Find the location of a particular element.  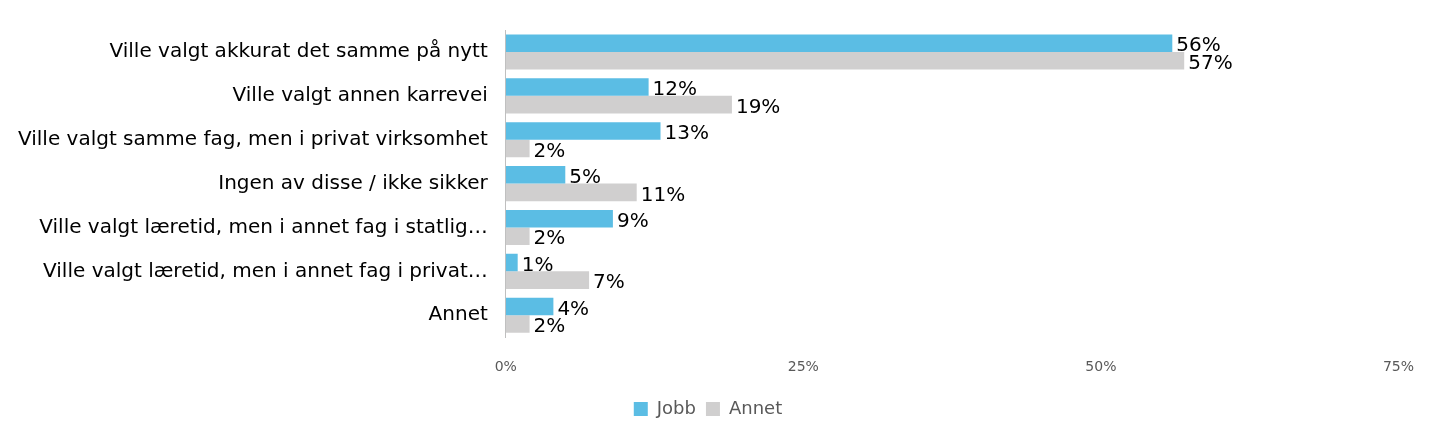

x-tick-label: 0% is located at coordinates (505, 366).